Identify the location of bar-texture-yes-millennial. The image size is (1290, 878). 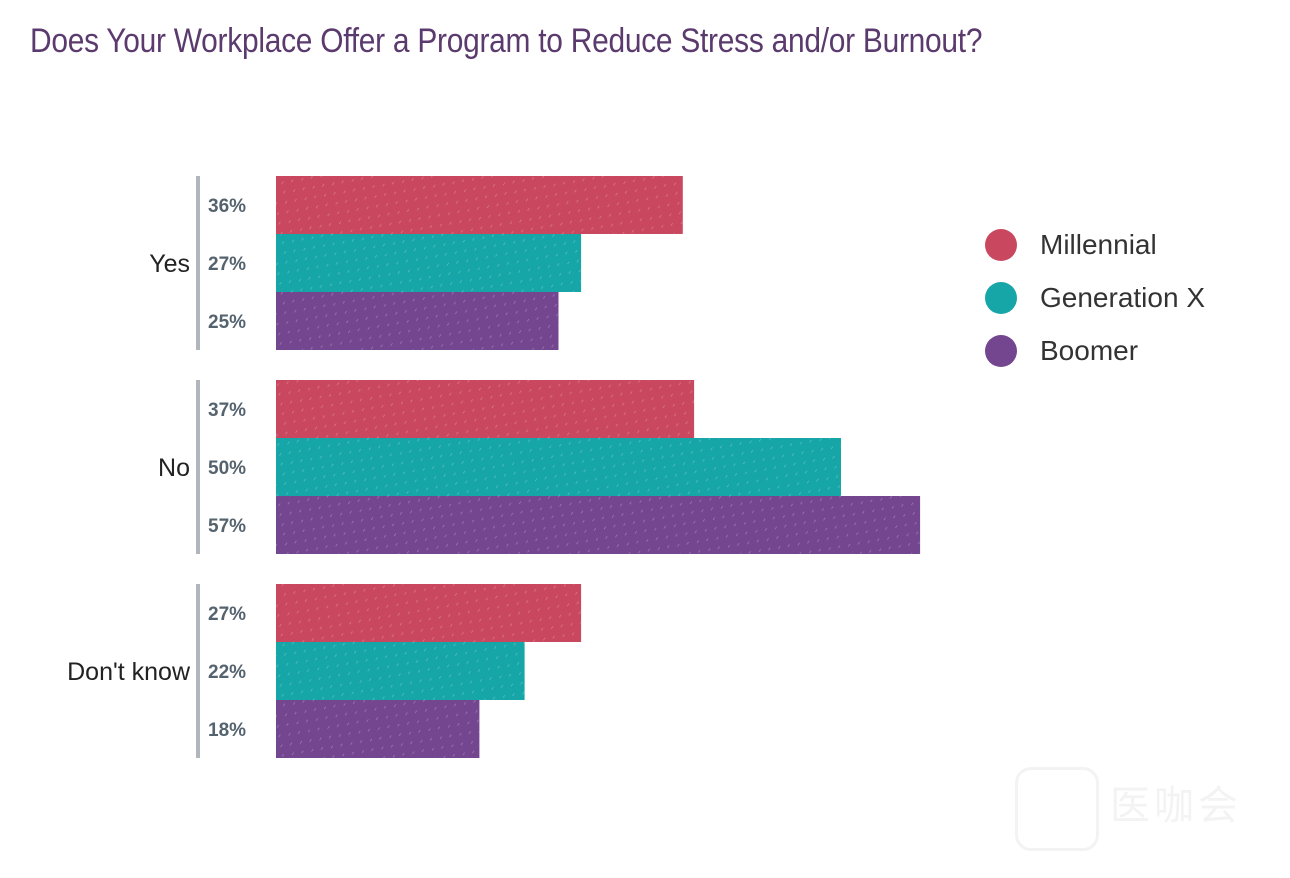
(479, 205).